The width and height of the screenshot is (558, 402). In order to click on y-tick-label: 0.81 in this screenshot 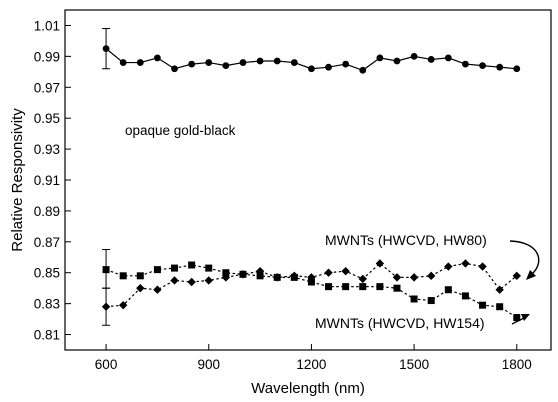, I will do `click(47, 335)`.